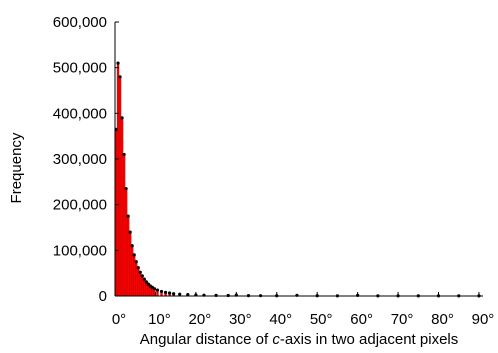 This screenshot has height=353, width=498. Describe the element at coordinates (159, 319) in the screenshot. I see `x-tick-label: 10°` at that location.